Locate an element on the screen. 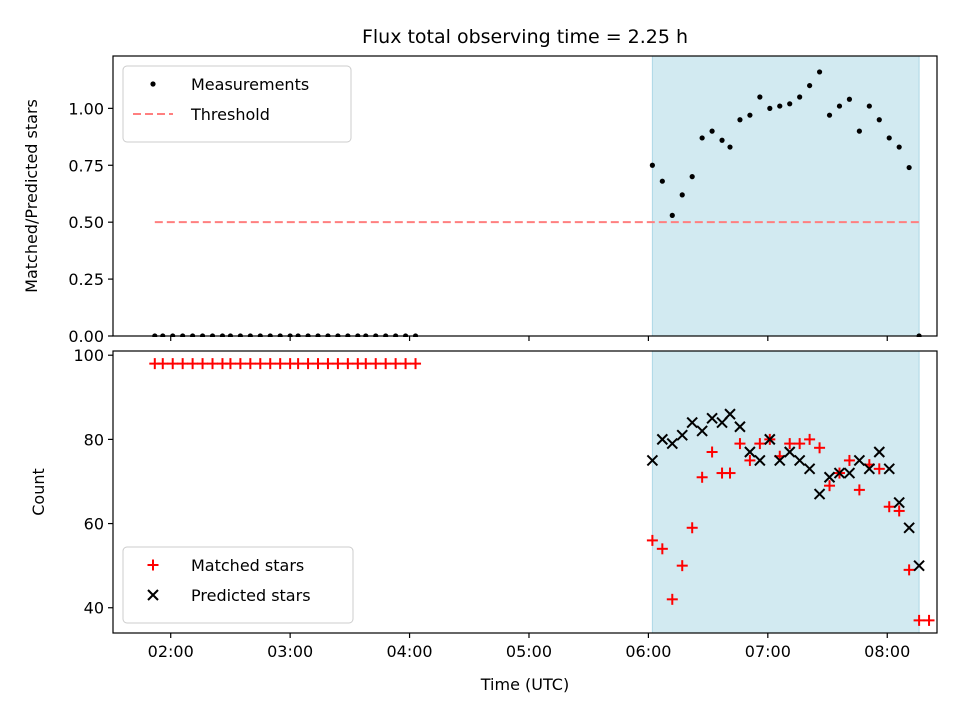 The height and width of the screenshot is (720, 960). legend-predicted-stars-marker-b is located at coordinates (153, 595).